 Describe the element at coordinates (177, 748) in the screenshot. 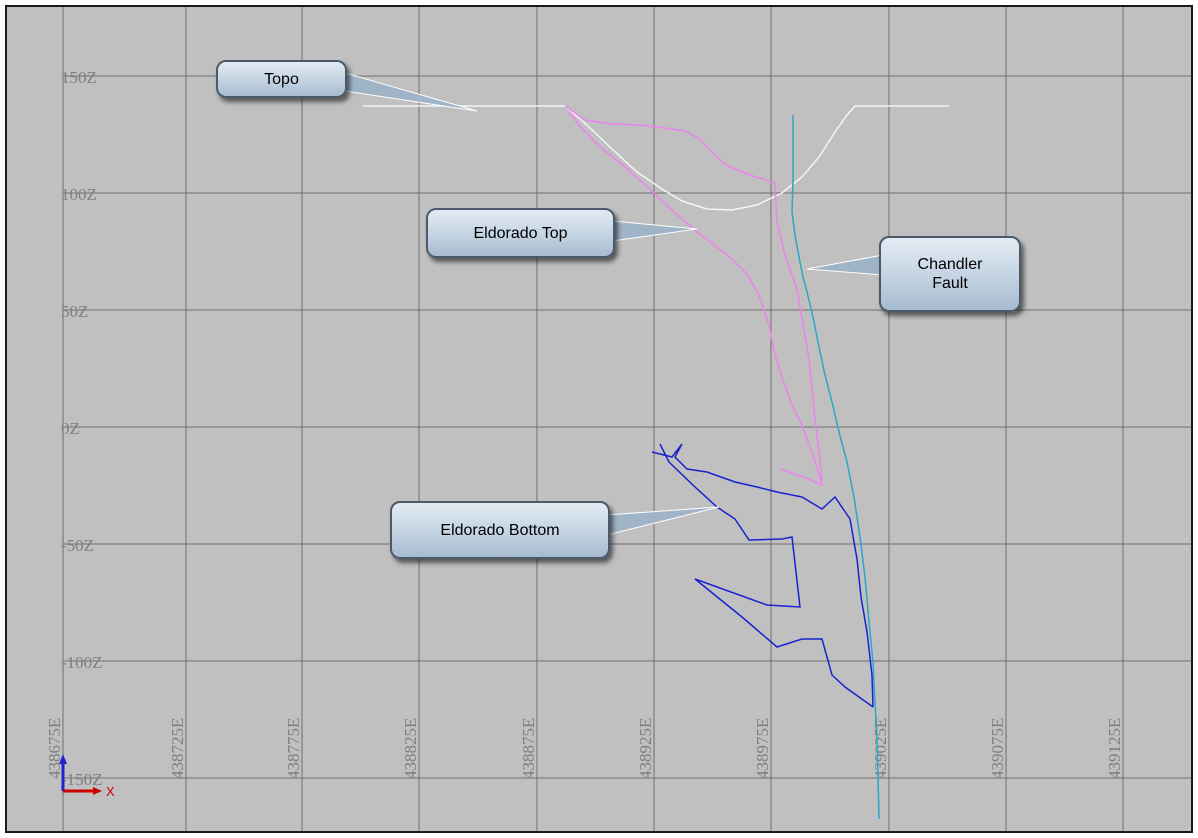

I see `e-label-438725: 438725E` at that location.